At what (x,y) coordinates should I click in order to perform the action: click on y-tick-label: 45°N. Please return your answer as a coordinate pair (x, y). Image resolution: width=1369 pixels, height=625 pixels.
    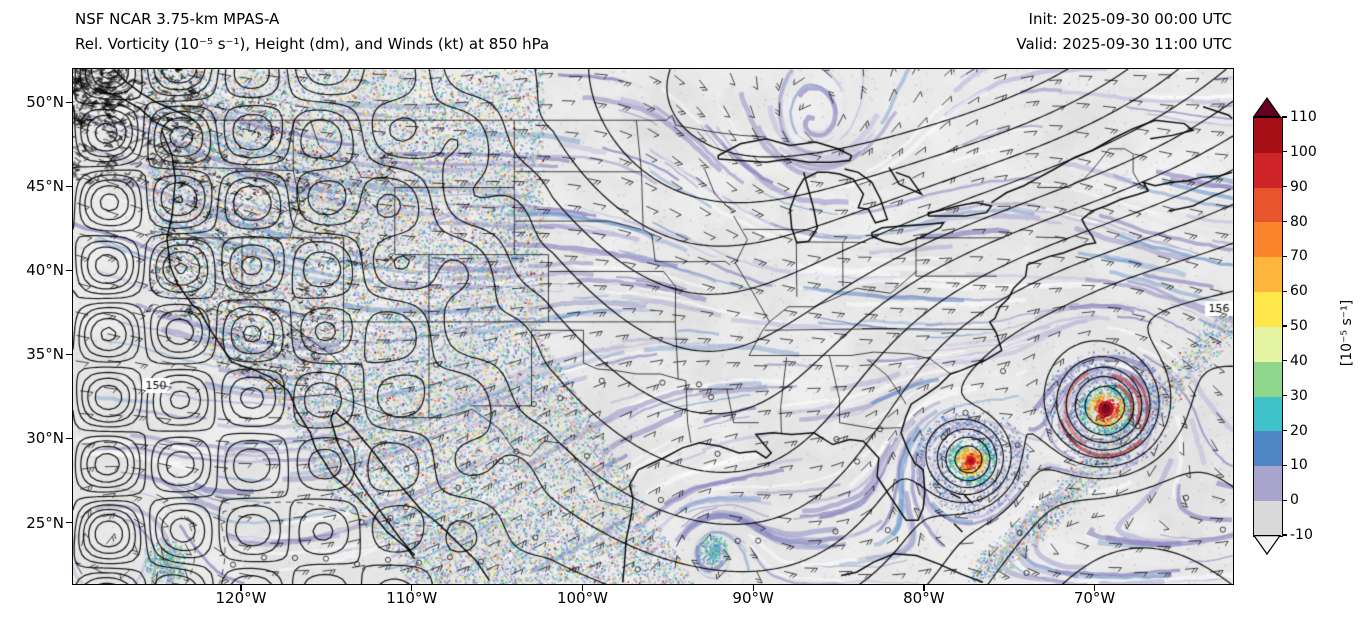
    Looking at the image, I should click on (45, 186).